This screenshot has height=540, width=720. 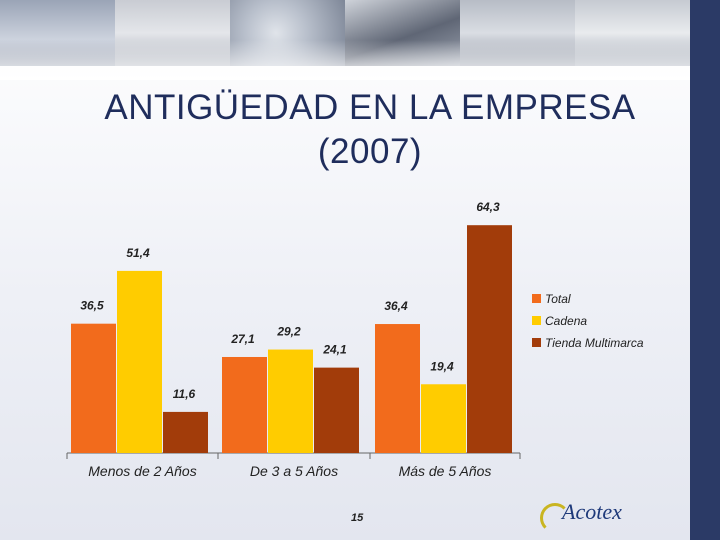 What do you see at coordinates (242, 339) in the screenshot?
I see `data-label: 27,1` at bounding box center [242, 339].